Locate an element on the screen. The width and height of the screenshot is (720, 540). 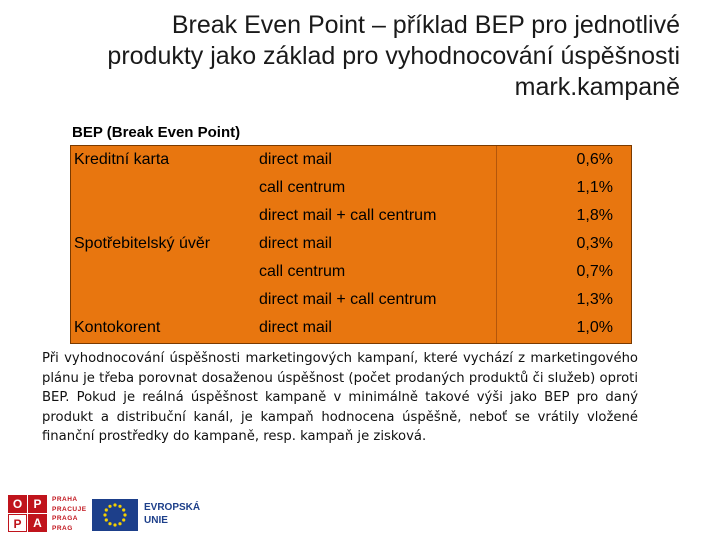
bep-value-cell: 1,3% is located at coordinates (594, 299).